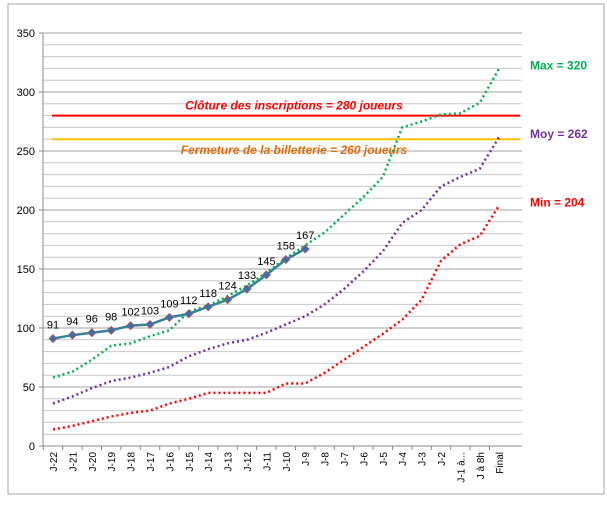 This screenshot has width=607, height=505. What do you see at coordinates (248, 462) in the screenshot?
I see `x-tick-label: J-12` at bounding box center [248, 462].